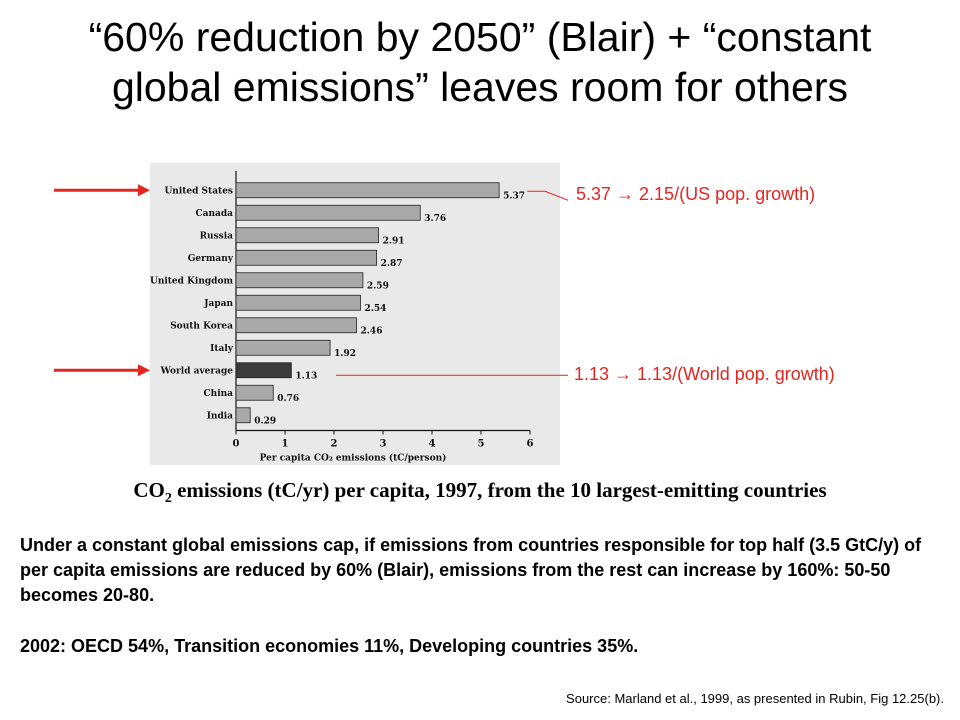 The width and height of the screenshot is (960, 720). Describe the element at coordinates (243, 415) in the screenshot. I see `bar-india` at that location.